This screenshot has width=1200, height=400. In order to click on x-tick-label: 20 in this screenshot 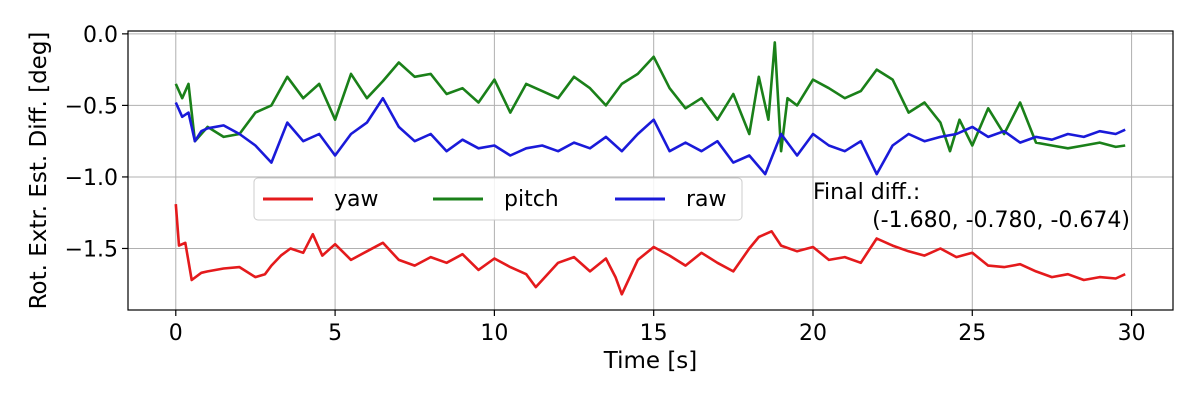, I will do `click(813, 333)`.